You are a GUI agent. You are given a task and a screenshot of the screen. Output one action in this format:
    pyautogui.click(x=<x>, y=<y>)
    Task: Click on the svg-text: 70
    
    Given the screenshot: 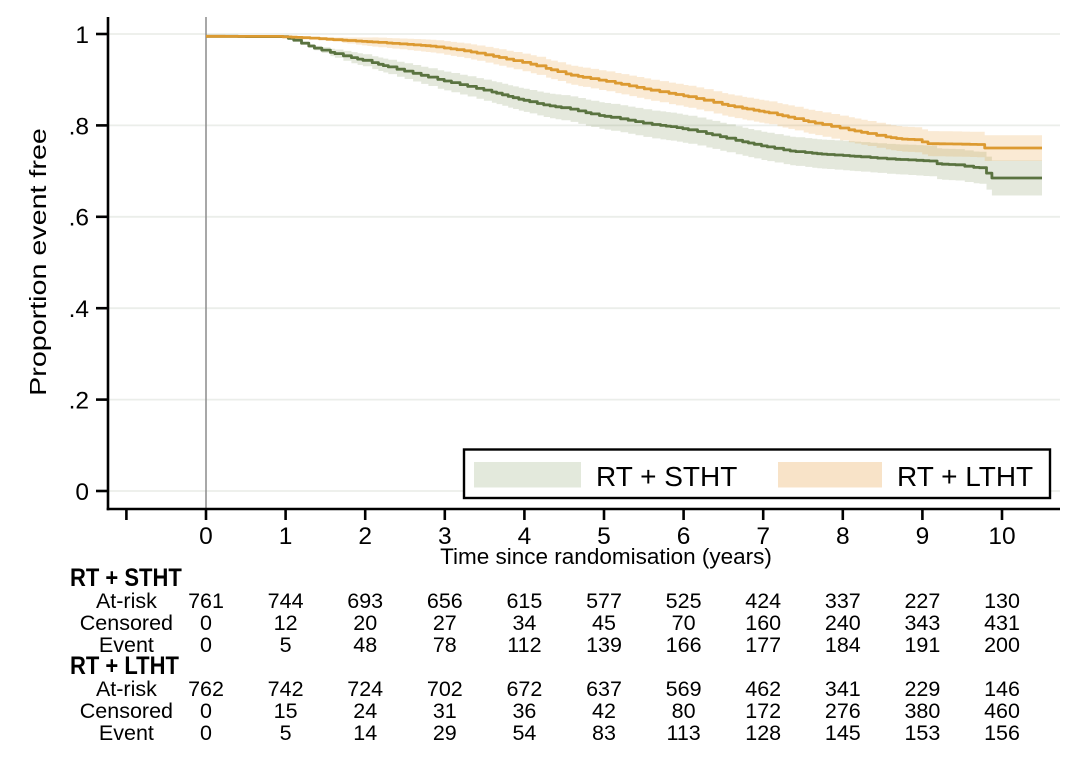 What is the action you would take?
    pyautogui.click(x=684, y=623)
    